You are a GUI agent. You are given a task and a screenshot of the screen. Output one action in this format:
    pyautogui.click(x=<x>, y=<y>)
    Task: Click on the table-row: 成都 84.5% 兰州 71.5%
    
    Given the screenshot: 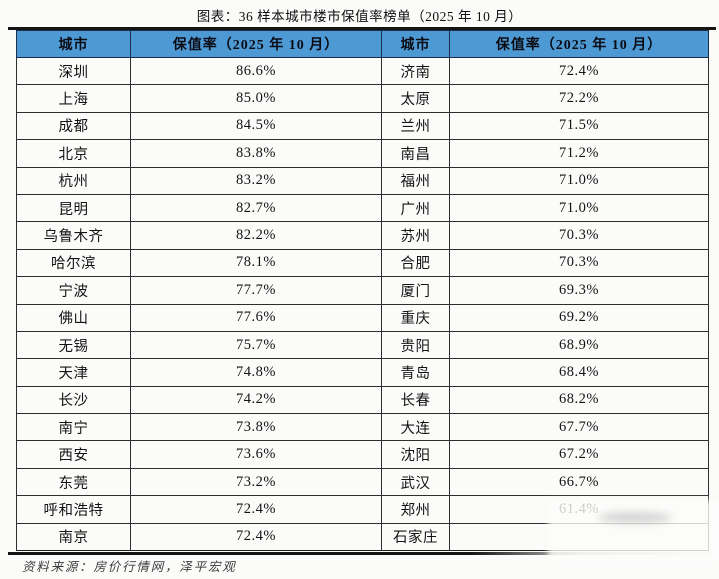 What is the action you would take?
    pyautogui.click(x=362, y=126)
    